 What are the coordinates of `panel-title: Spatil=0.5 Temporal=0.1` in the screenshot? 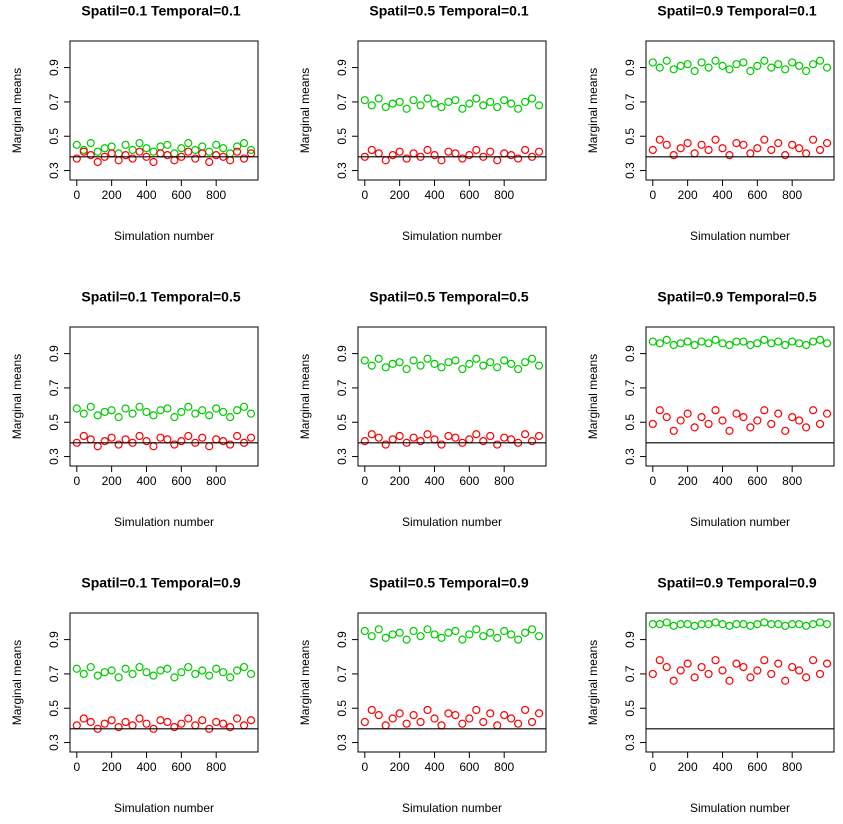 It's located at (448, 11).